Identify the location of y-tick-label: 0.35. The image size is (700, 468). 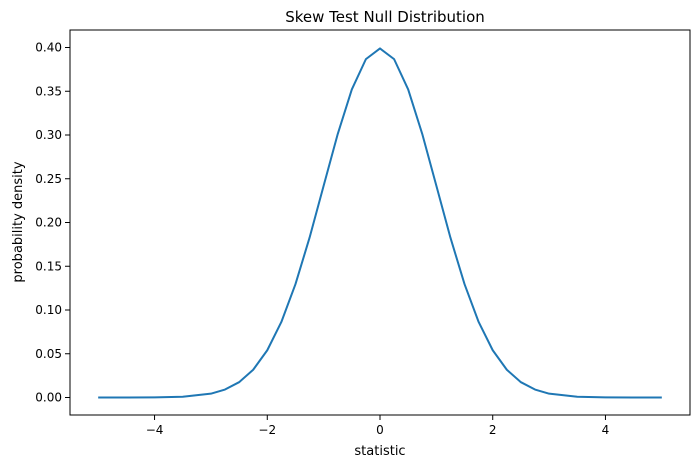
(48, 91).